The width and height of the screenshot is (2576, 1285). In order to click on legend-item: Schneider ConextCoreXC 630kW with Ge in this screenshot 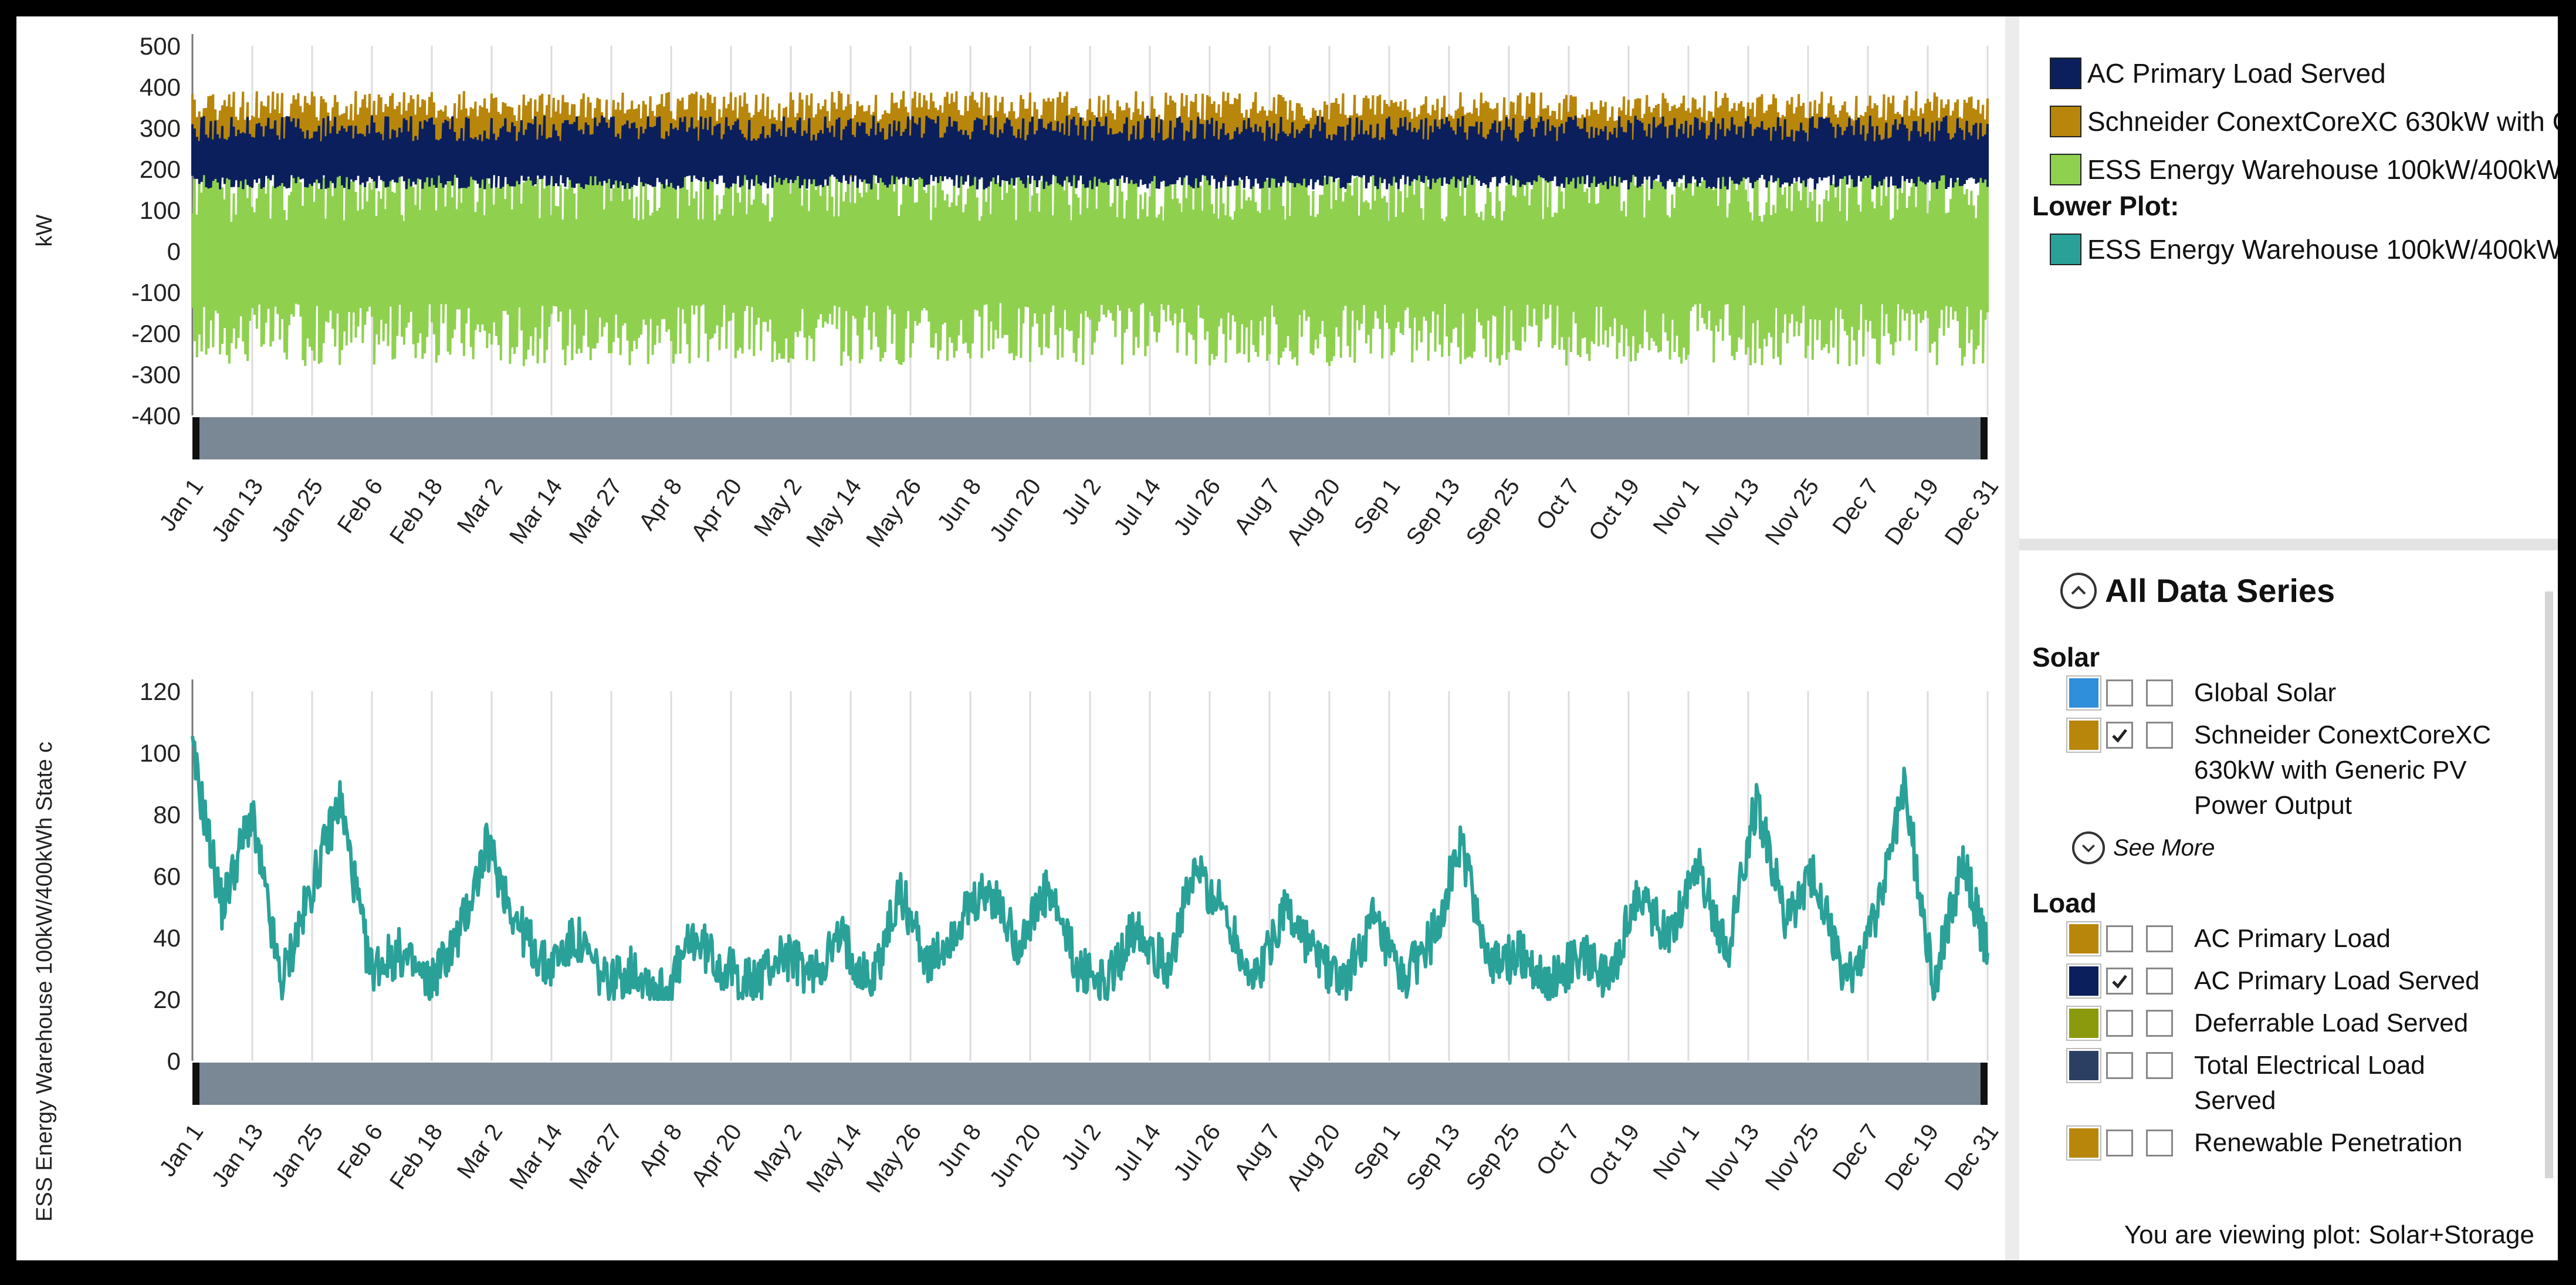, I will do `click(2304, 122)`.